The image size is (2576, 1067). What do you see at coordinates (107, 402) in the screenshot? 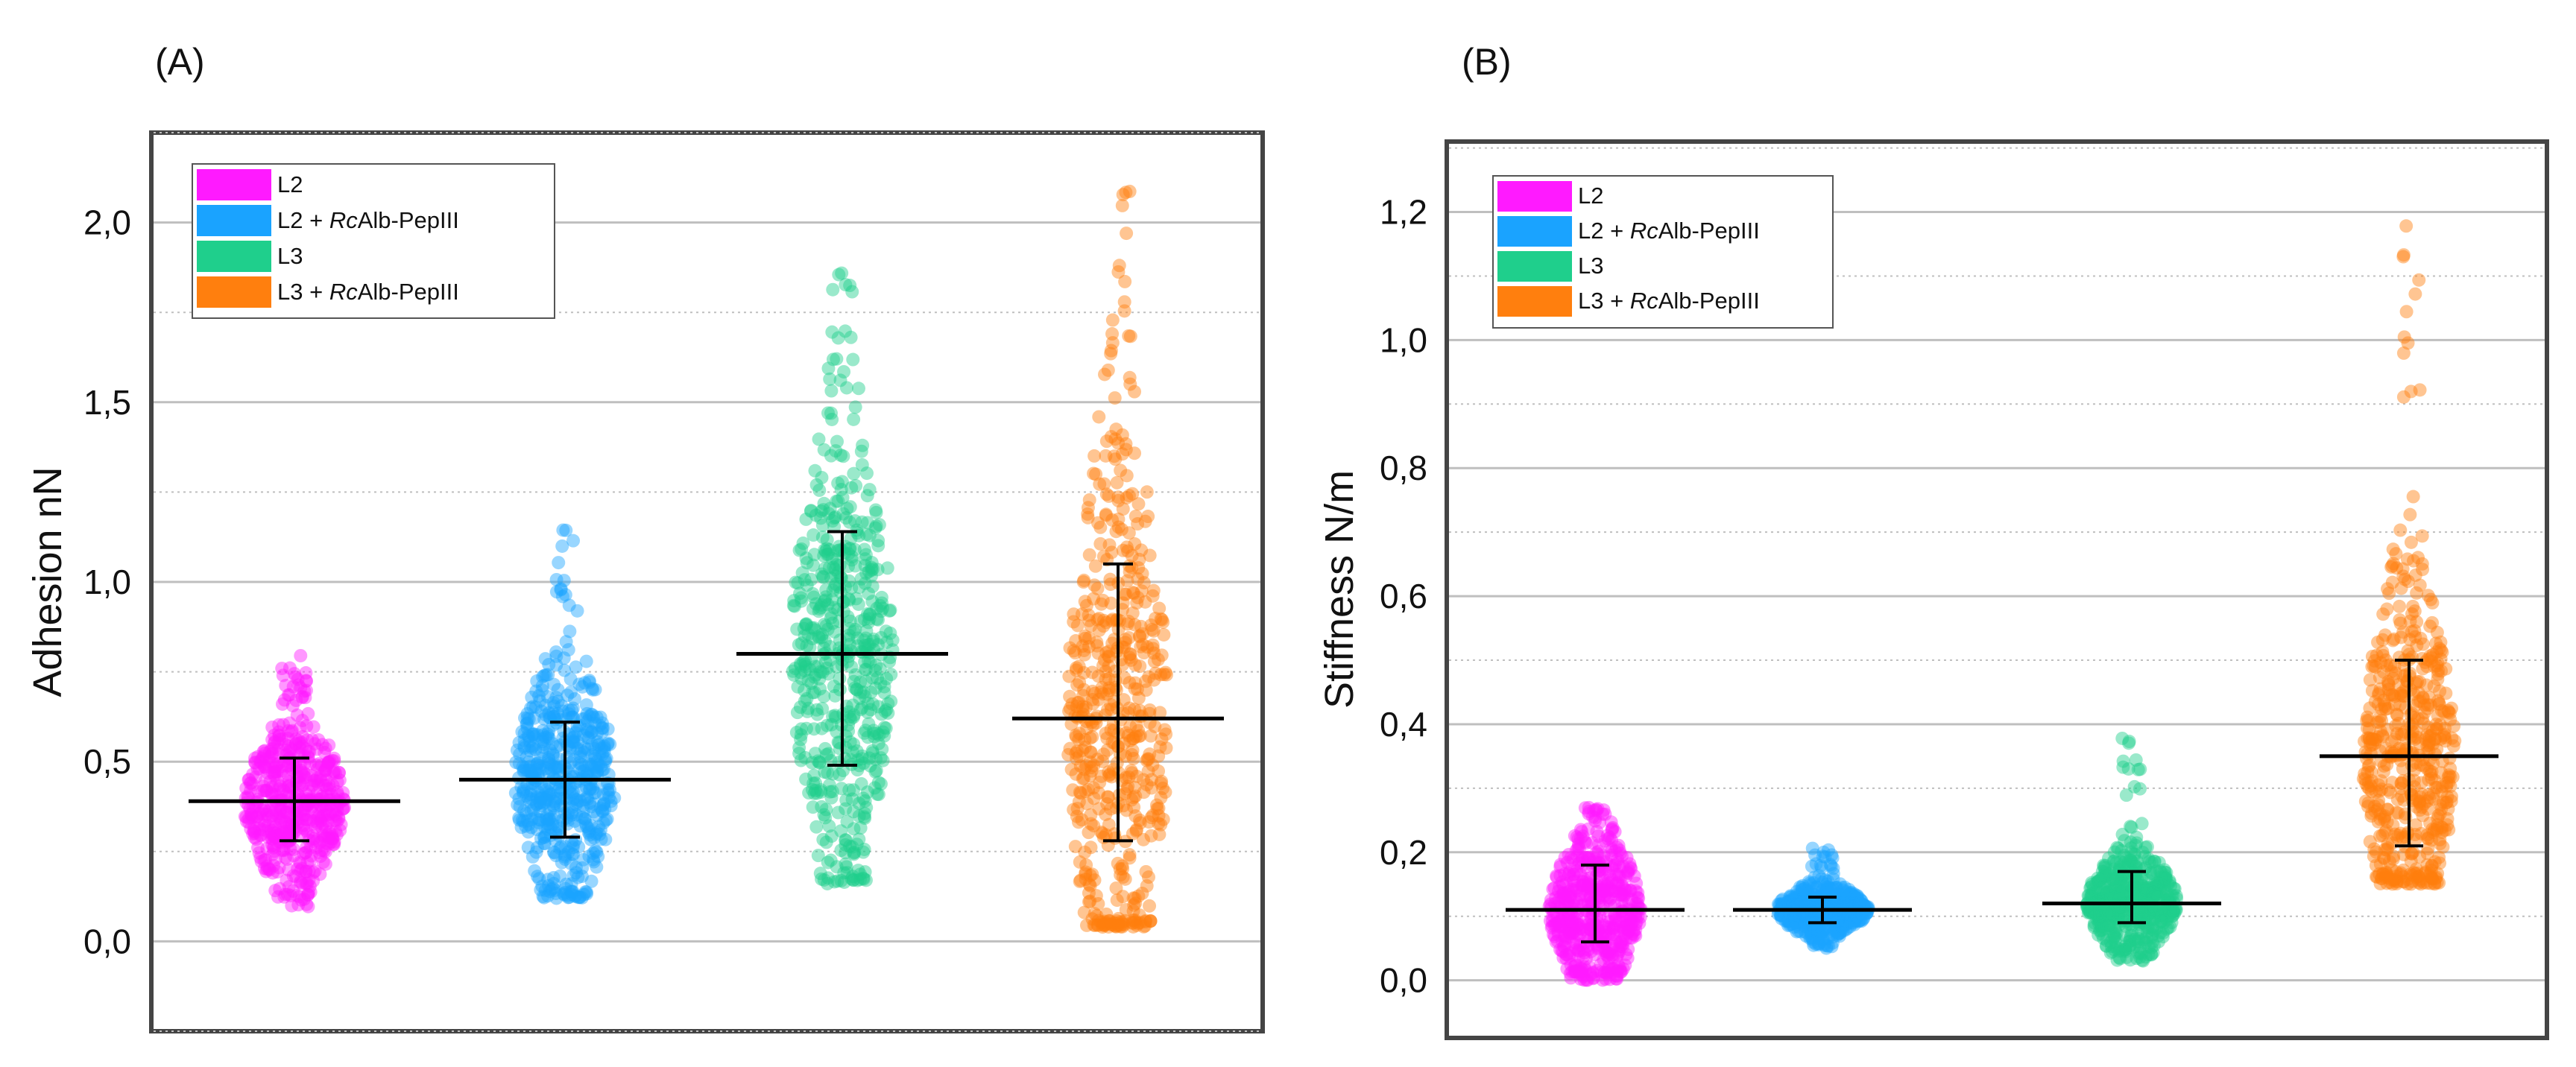
I see `y-tick-label: 1,5` at bounding box center [107, 402].